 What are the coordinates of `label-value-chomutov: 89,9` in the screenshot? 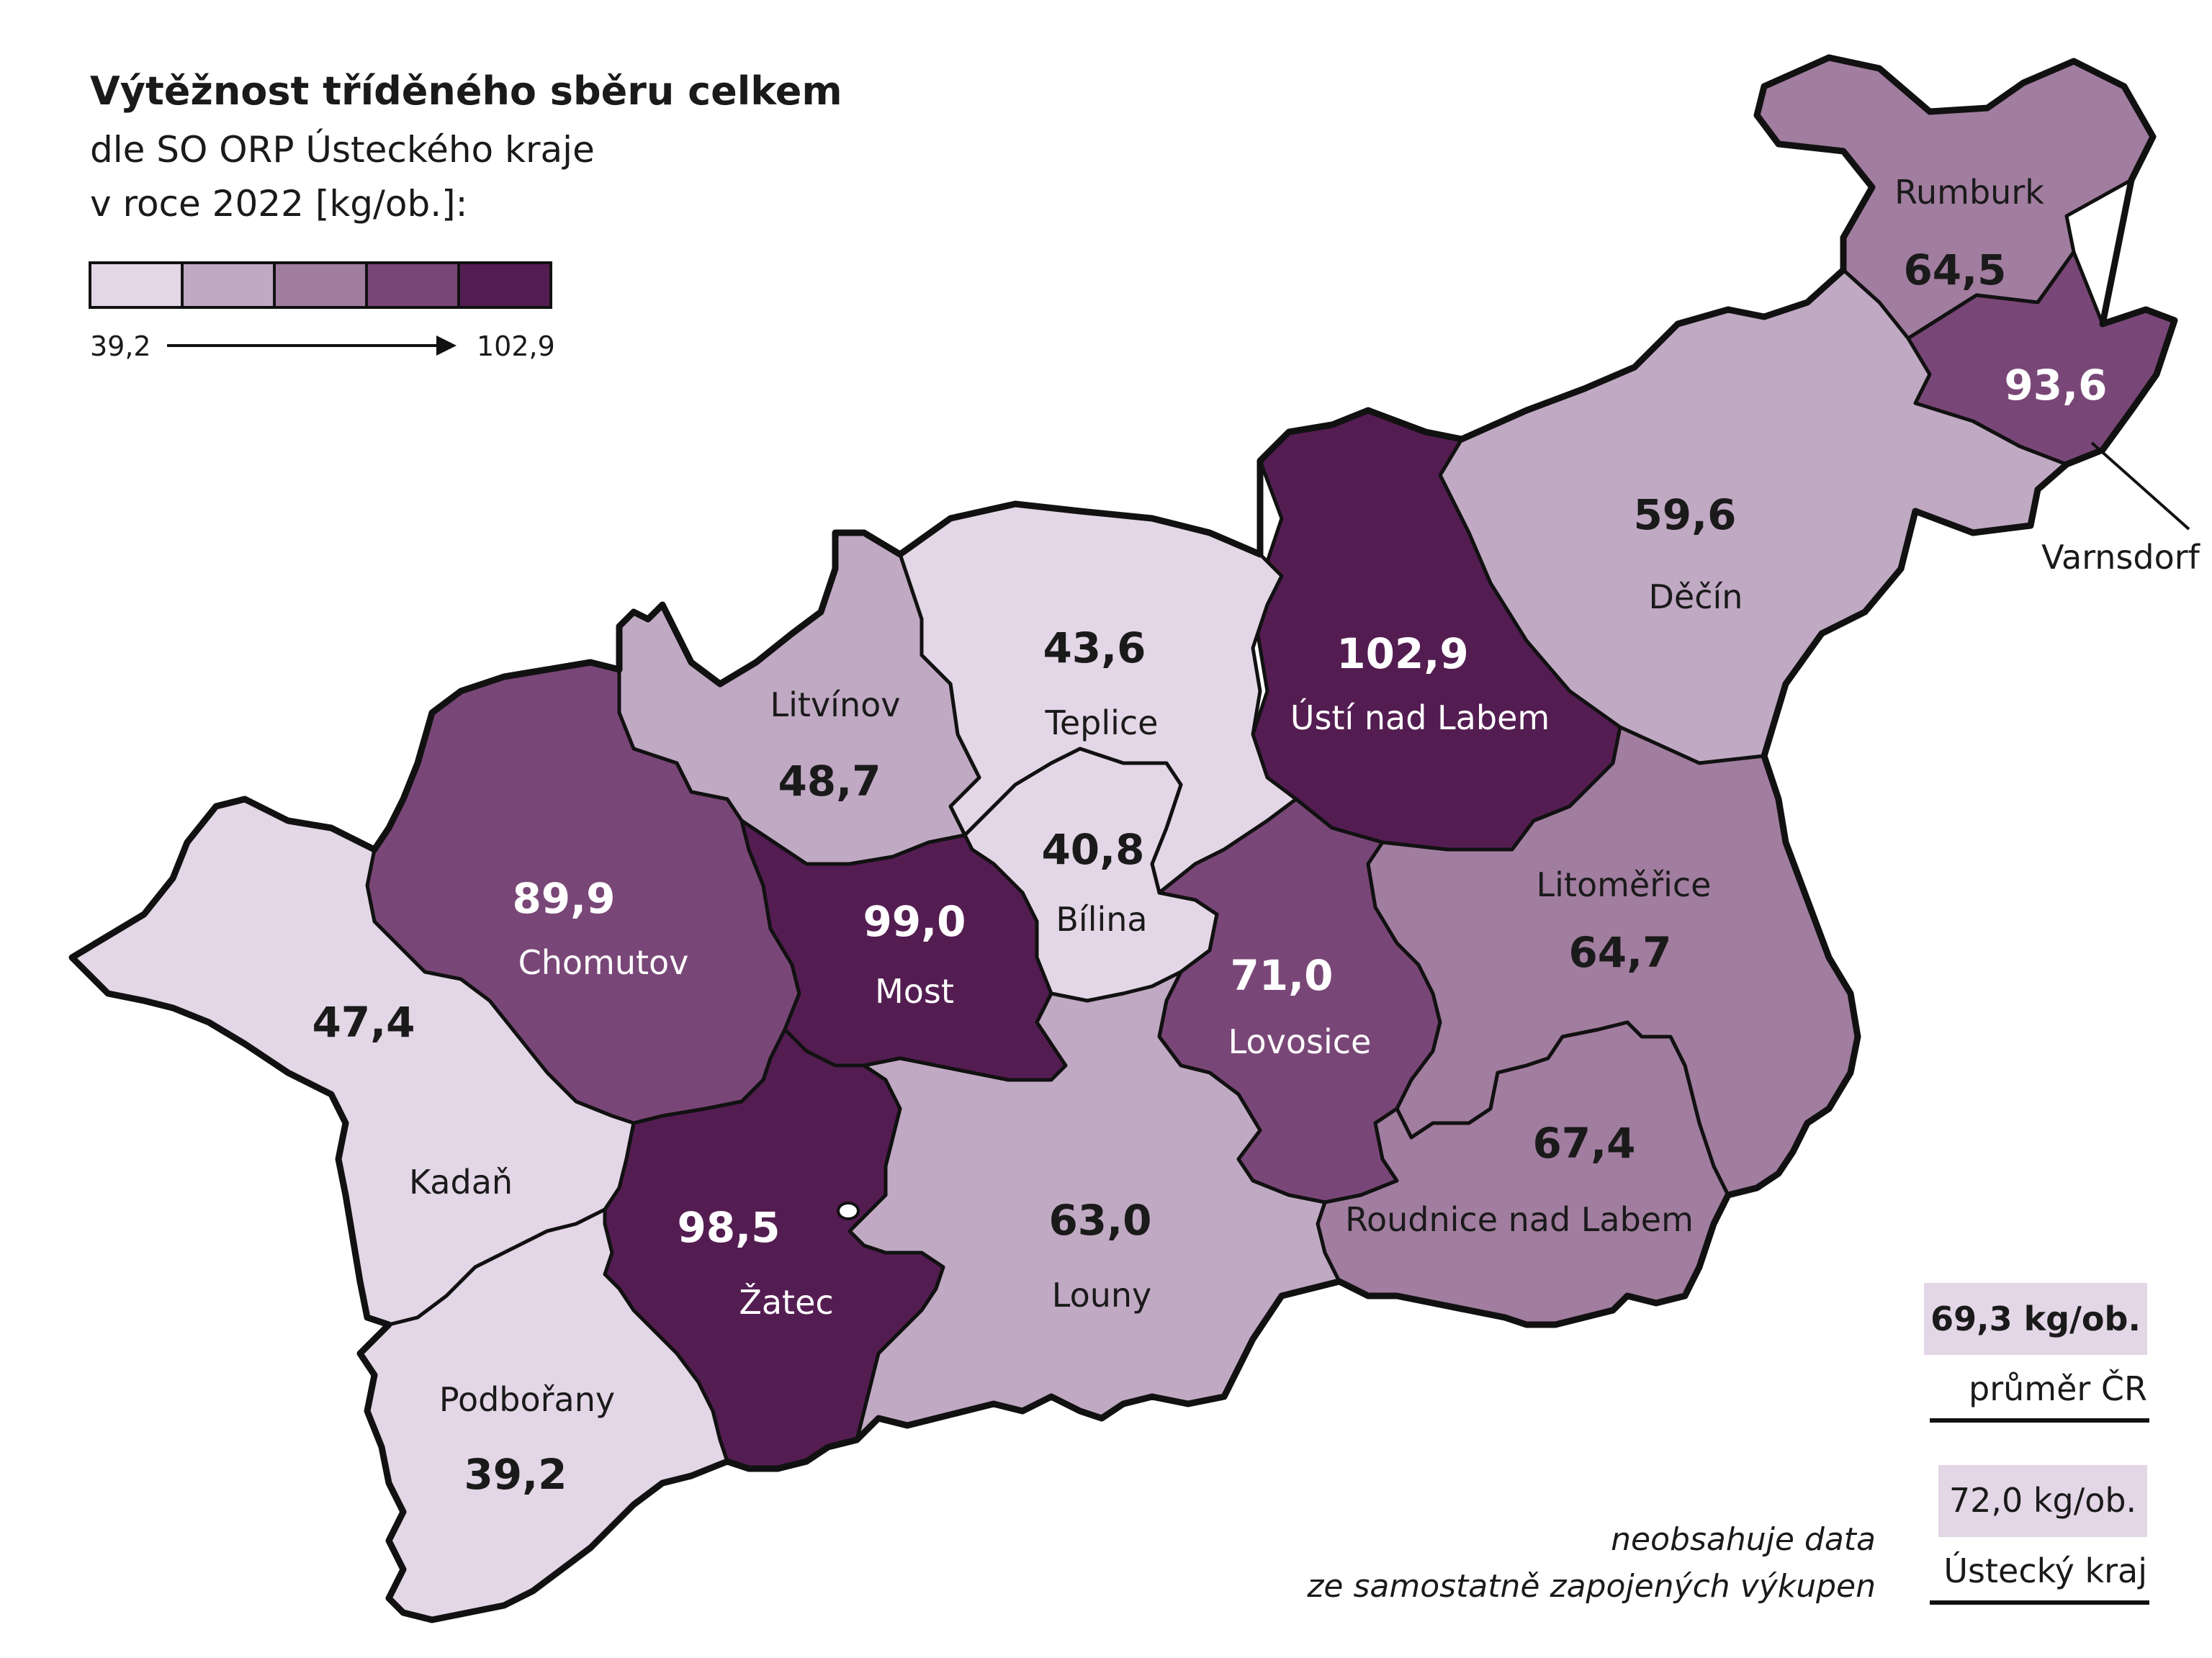 It's located at (563, 898).